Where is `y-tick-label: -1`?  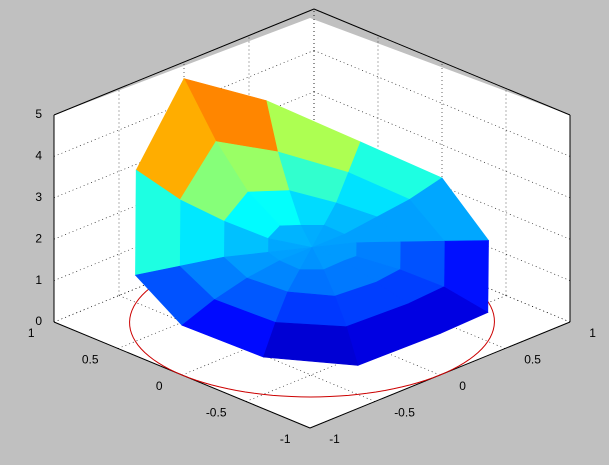
y-tick-label: -1 is located at coordinates (334, 439).